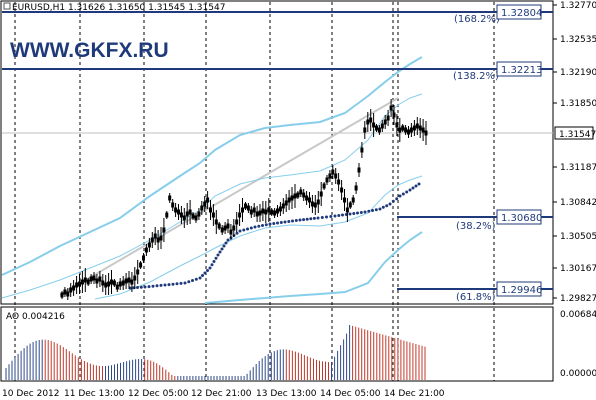  I want to click on price-tick: 1.30842, so click(578, 203).